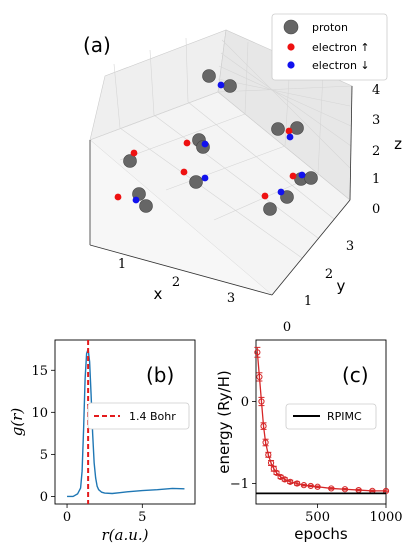  Describe the element at coordinates (330, 27) in the screenshot. I see `legend-label: proton` at that location.